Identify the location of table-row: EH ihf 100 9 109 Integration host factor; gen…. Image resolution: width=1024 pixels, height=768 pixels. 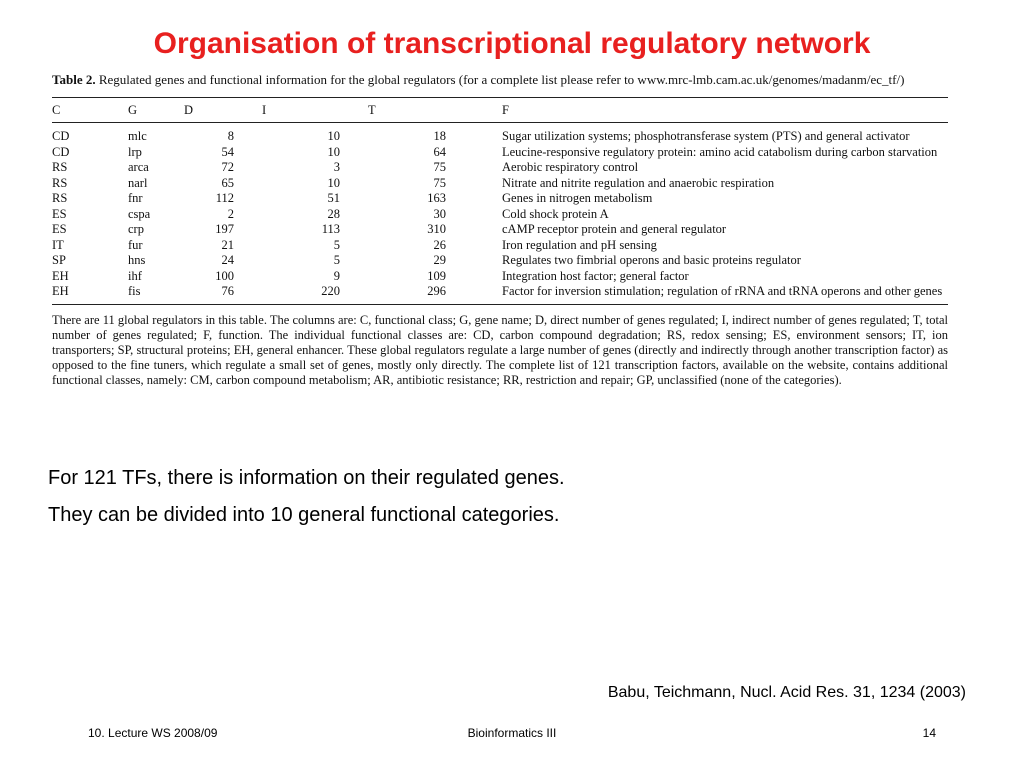
(500, 277).